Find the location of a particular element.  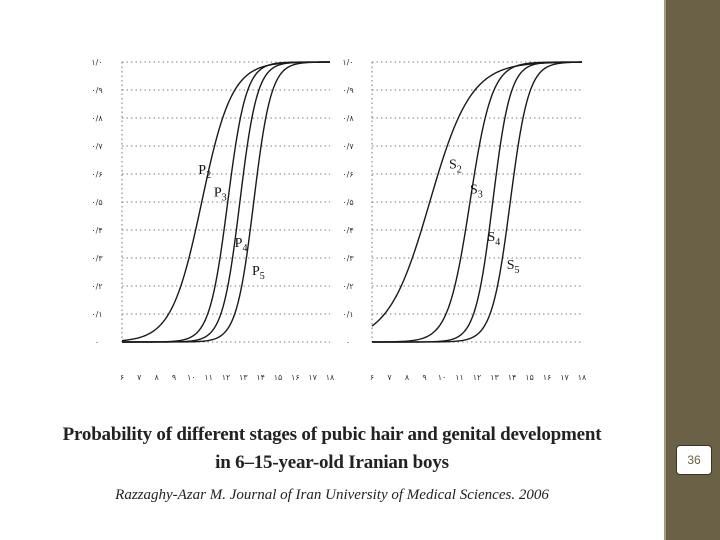

series-label-s4: S4 is located at coordinates (494, 239).